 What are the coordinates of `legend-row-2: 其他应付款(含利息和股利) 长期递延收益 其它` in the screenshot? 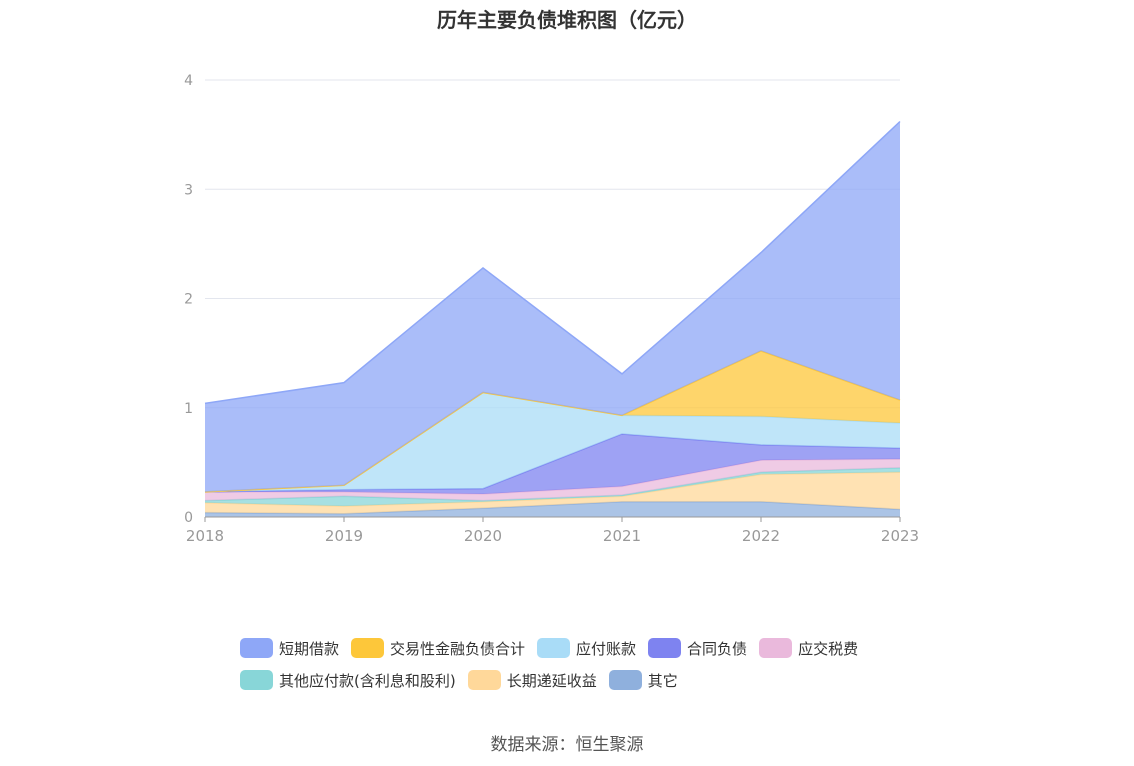 It's located at (590, 680).